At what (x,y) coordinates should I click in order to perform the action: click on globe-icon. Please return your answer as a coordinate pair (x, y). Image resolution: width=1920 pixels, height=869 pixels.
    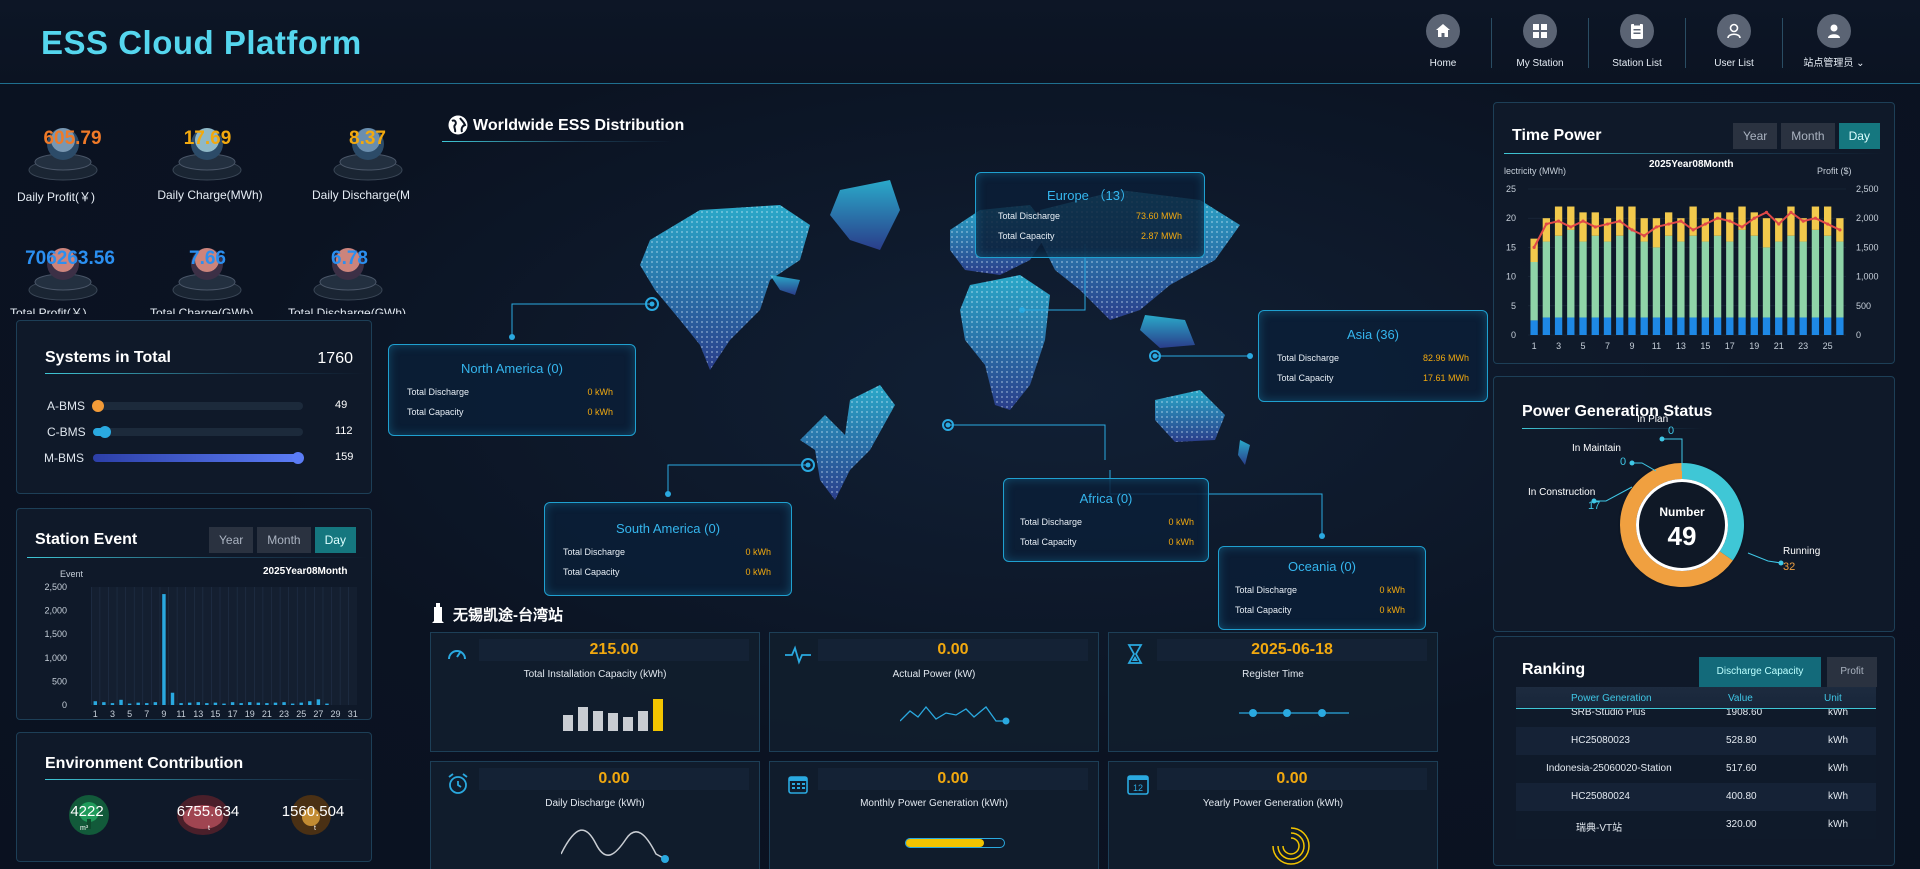
    Looking at the image, I should click on (458, 125).